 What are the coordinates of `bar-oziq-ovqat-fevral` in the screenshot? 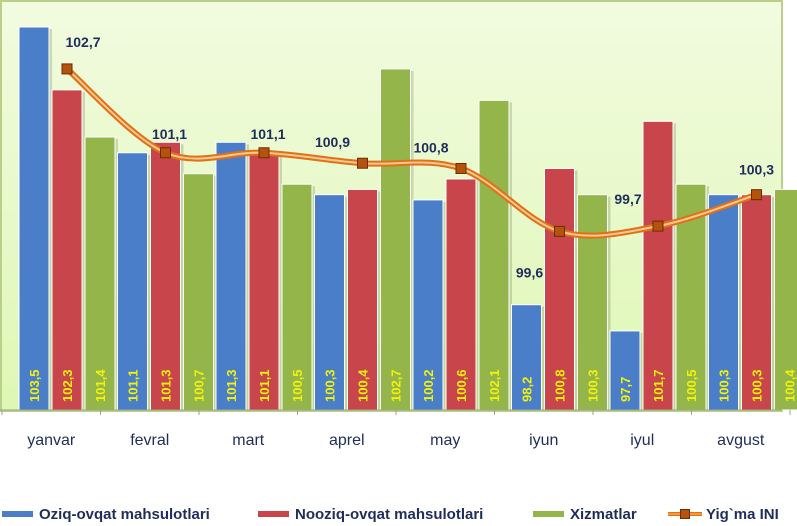 It's located at (132, 281).